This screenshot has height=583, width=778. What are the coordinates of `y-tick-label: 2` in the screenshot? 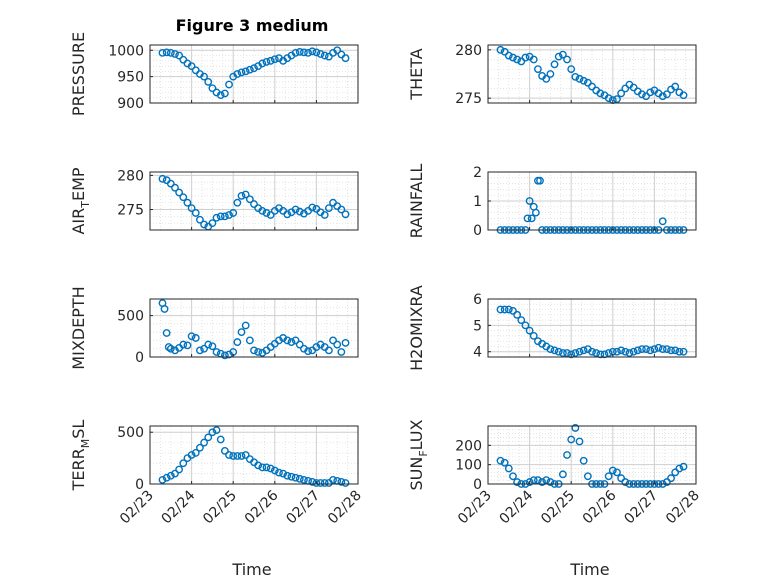 It's located at (477, 173).